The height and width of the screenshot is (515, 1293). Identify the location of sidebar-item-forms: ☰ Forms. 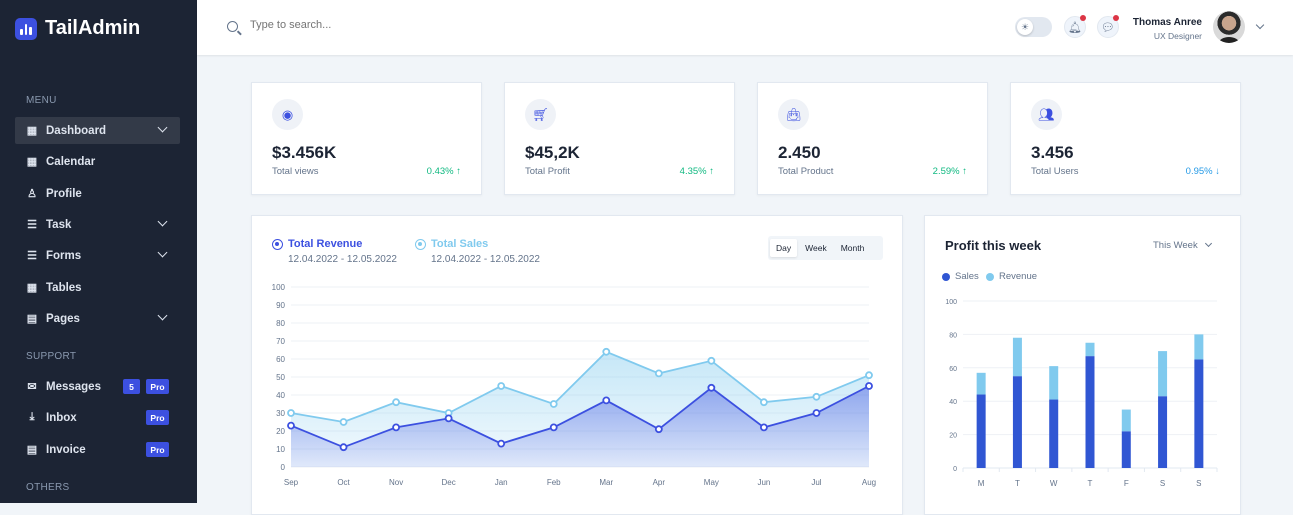
(97, 255).